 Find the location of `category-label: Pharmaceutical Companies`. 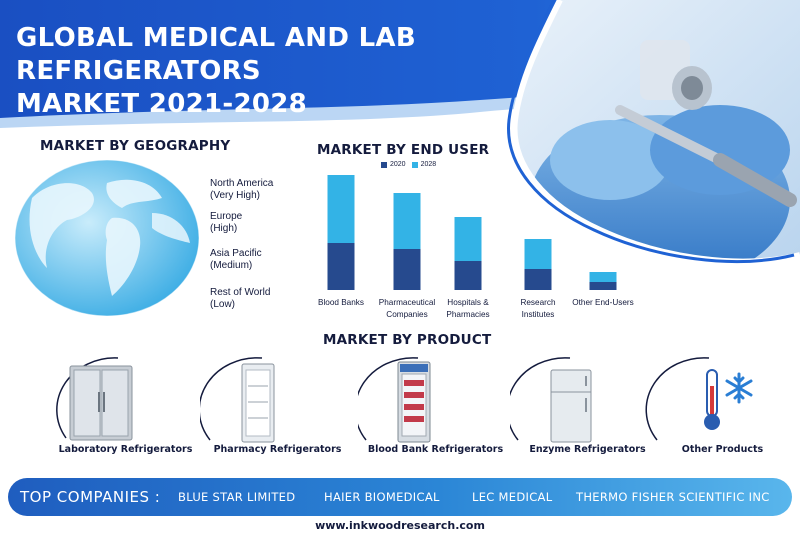

category-label: Pharmaceutical Companies is located at coordinates (407, 309).